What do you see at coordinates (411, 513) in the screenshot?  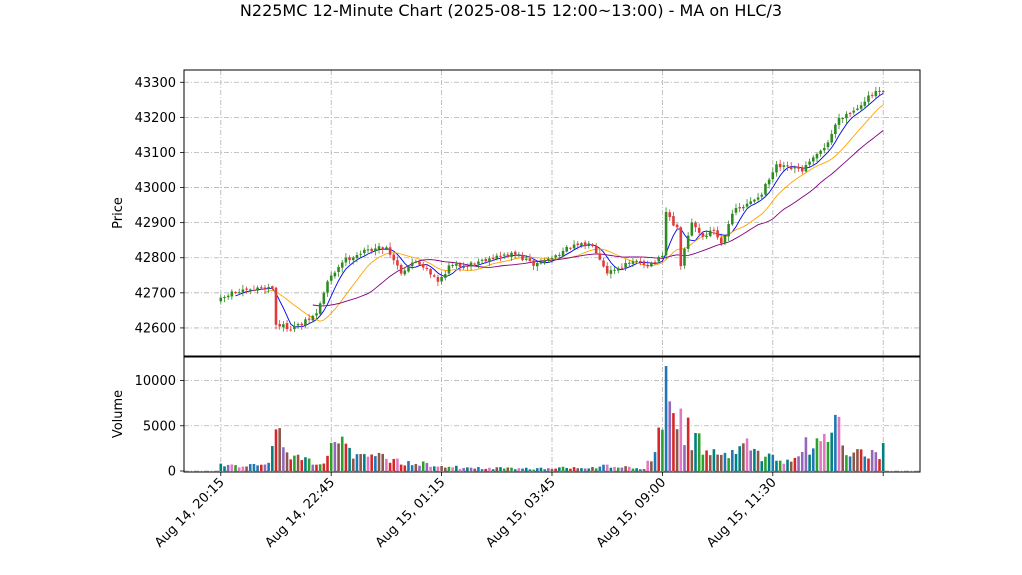 I see `x-tick-label: Aug 15, 01:15` at bounding box center [411, 513].